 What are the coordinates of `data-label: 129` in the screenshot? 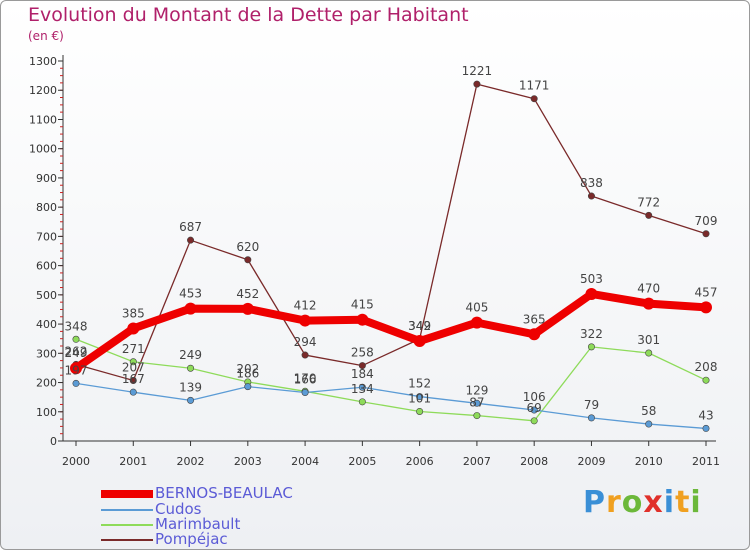 It's located at (476, 390).